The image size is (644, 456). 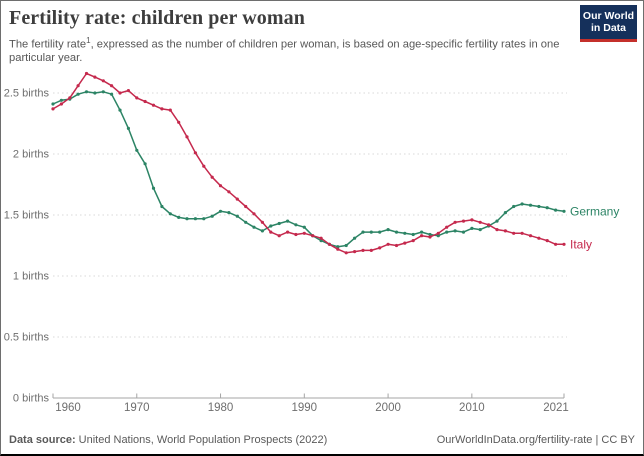 I want to click on footnote-marker: 1, so click(x=88, y=40).